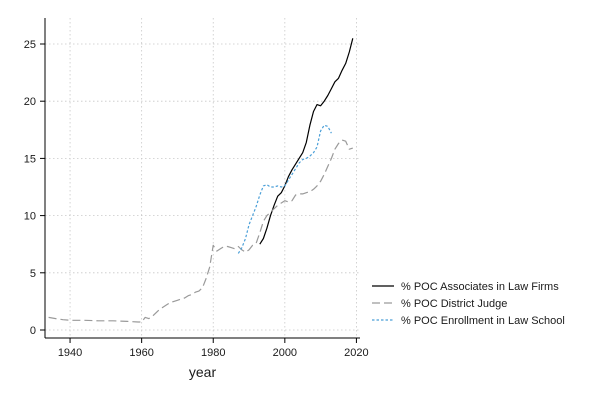 Image resolution: width=600 pixels, height=400 pixels. Describe the element at coordinates (30, 217) in the screenshot. I see `y-tick-label: 10` at that location.